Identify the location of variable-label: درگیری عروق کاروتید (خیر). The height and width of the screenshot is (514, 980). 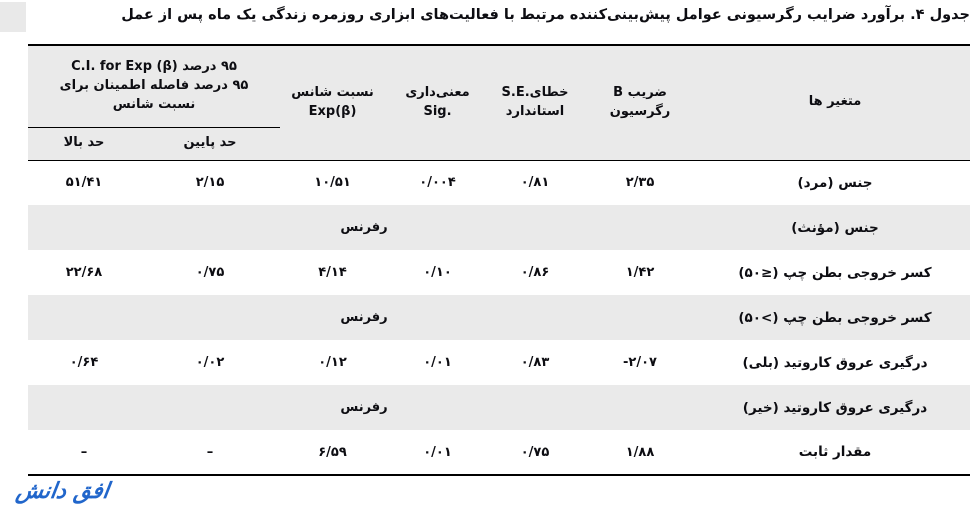
(835, 407).